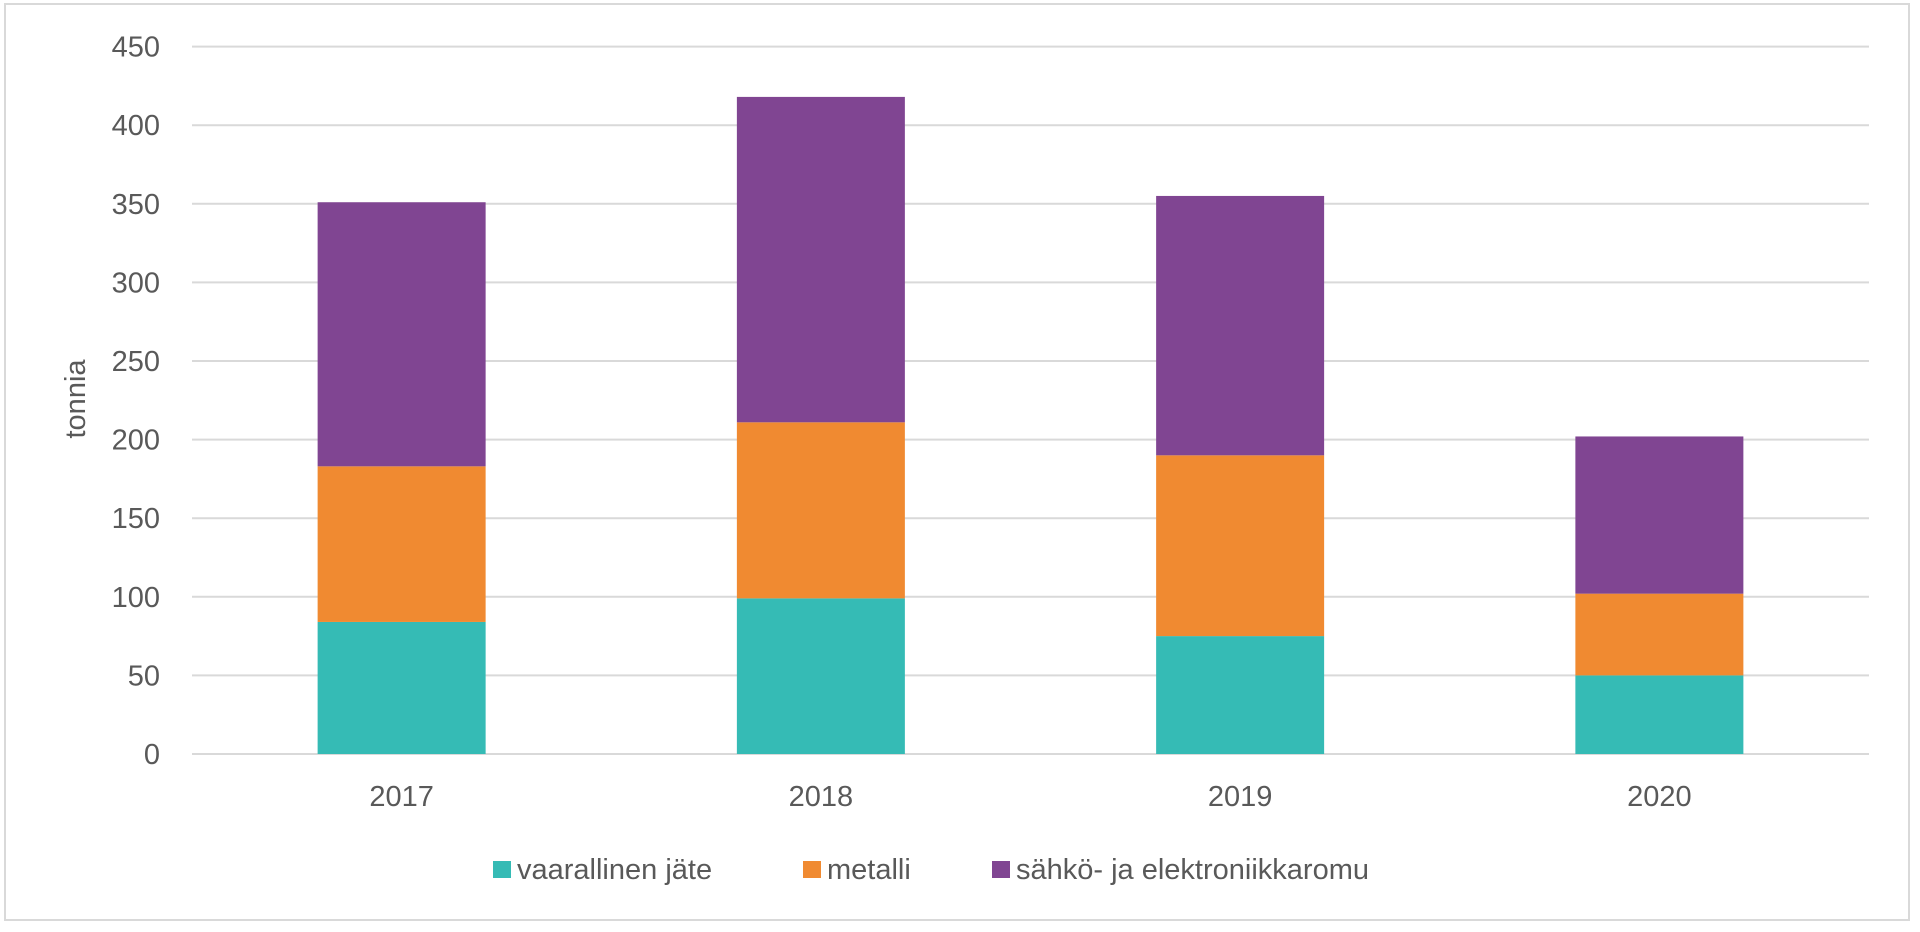 This screenshot has width=1920, height=932. What do you see at coordinates (136, 48) in the screenshot?
I see `y-tick-label: 450` at bounding box center [136, 48].